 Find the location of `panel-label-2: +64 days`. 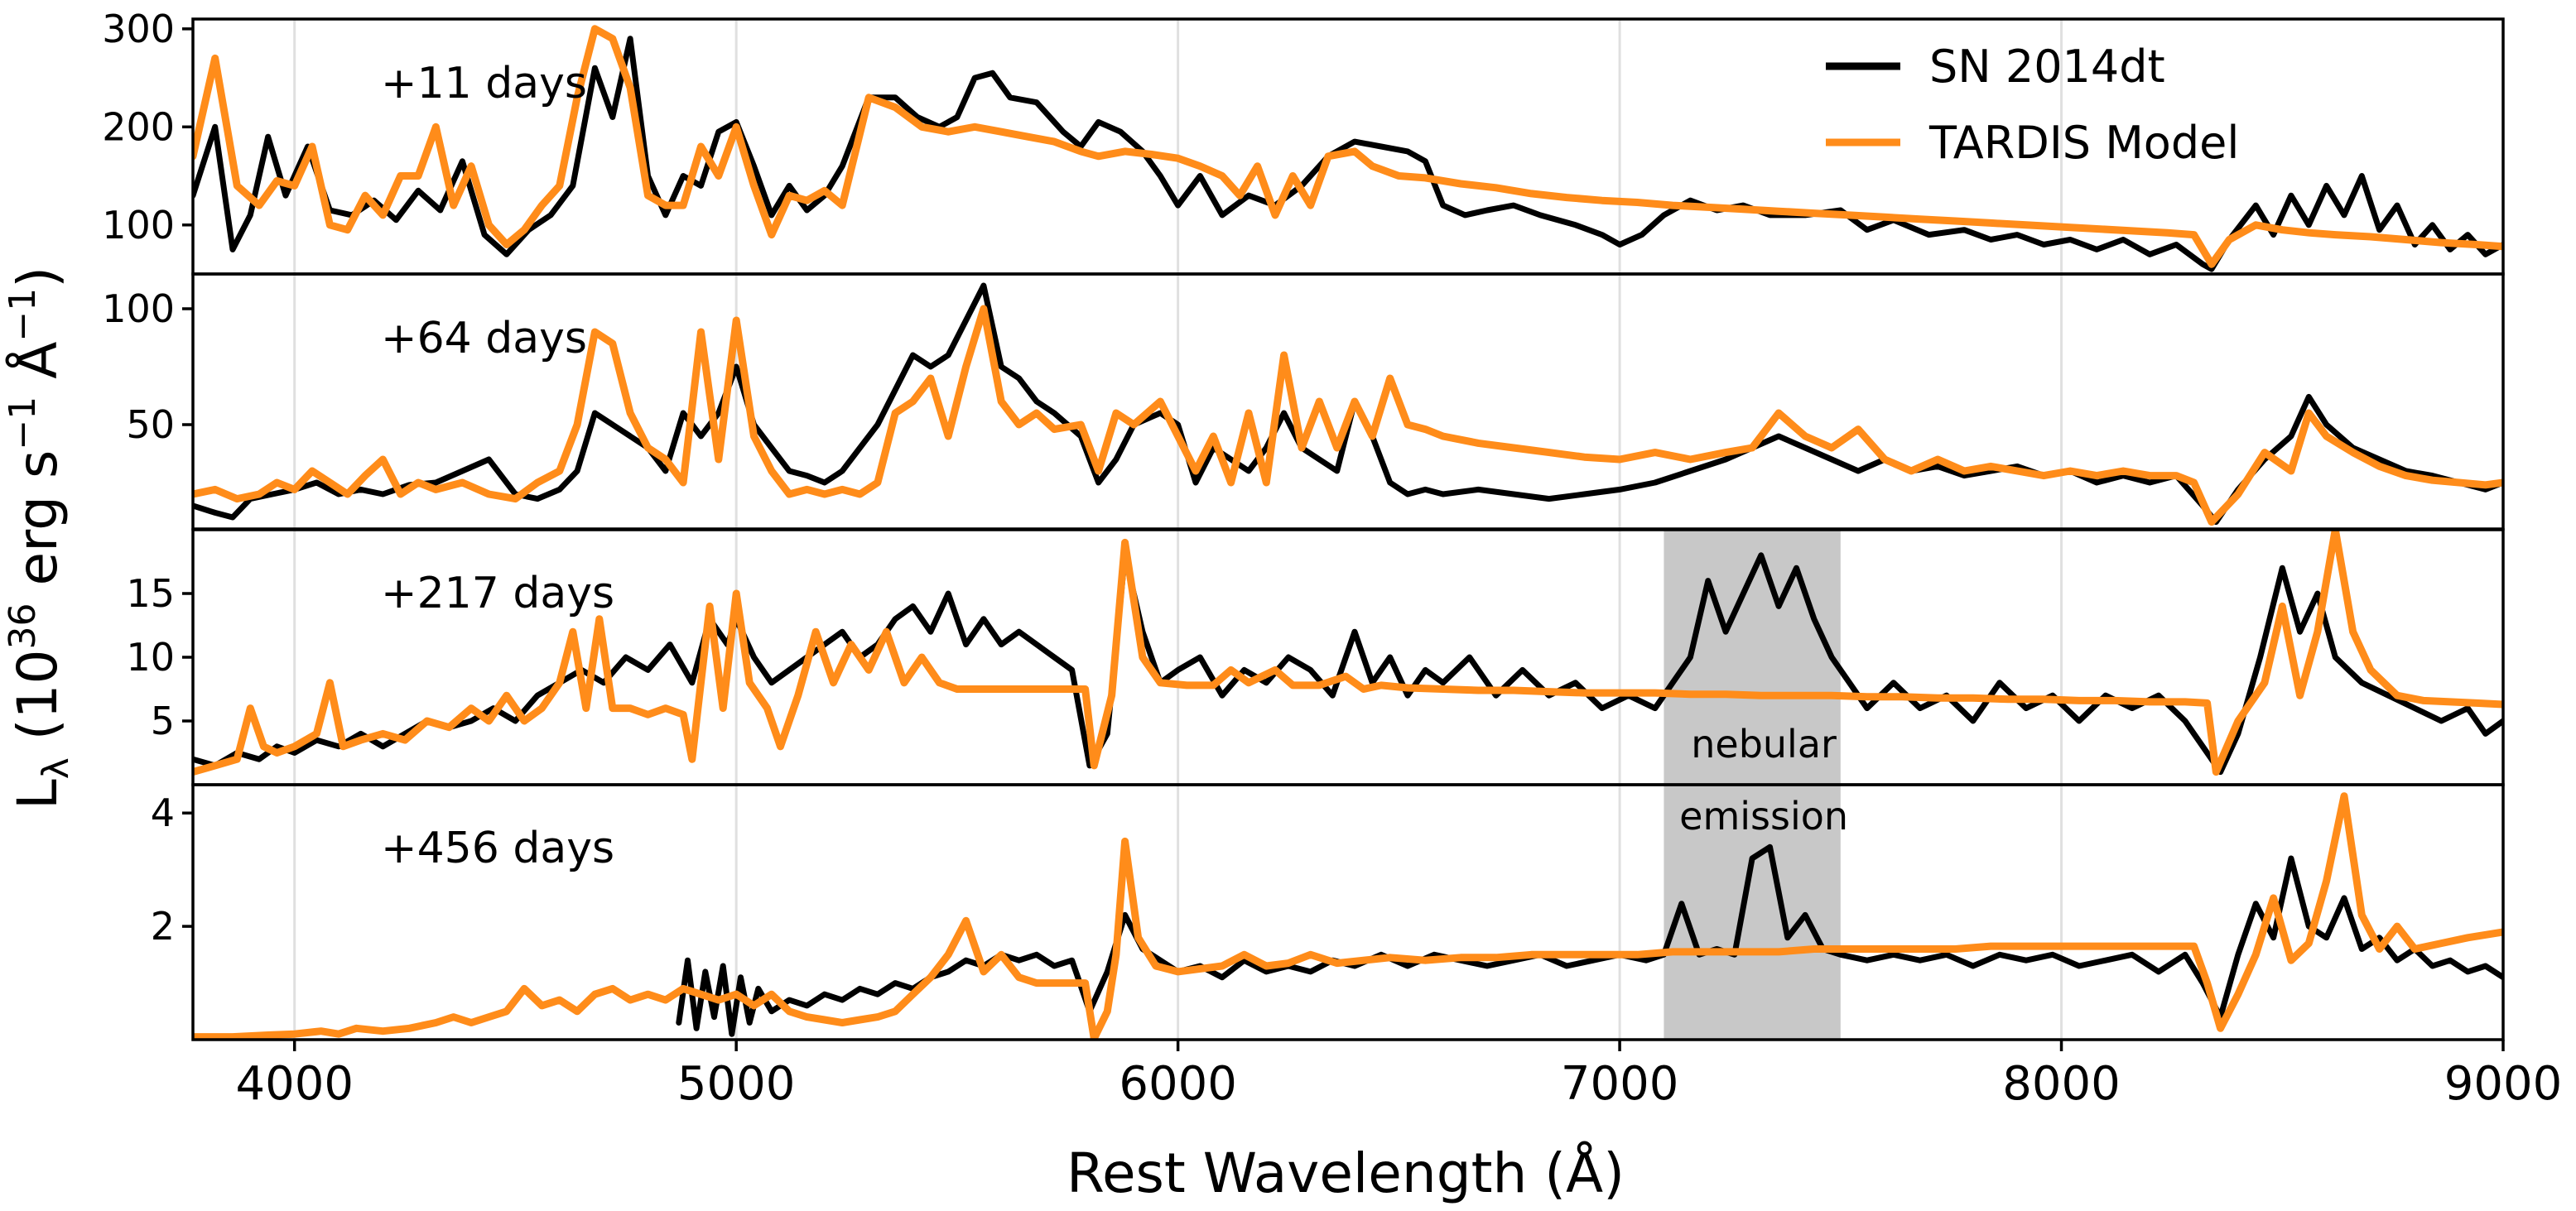

panel-label-2: +64 days is located at coordinates (484, 338).